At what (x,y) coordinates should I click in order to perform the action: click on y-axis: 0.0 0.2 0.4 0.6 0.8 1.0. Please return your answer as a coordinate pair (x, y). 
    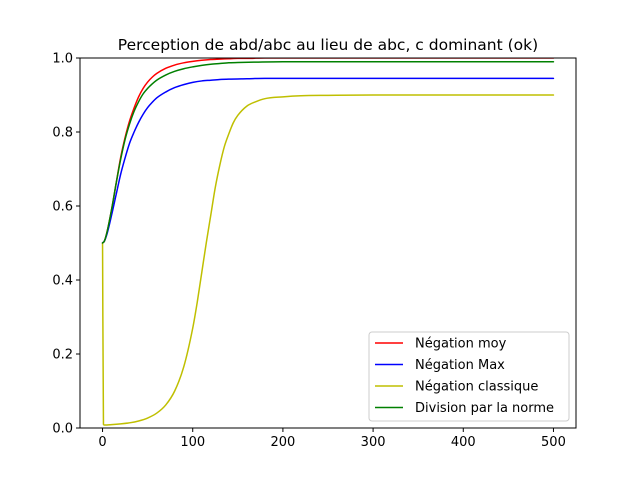
    Looking at the image, I should click on (66, 244).